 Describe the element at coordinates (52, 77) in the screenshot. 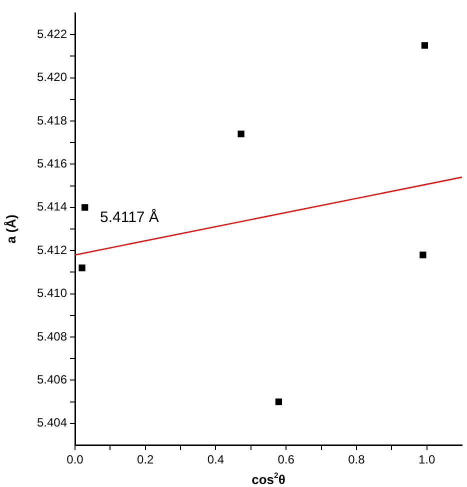

I see `y-tick-label: 5.420` at that location.